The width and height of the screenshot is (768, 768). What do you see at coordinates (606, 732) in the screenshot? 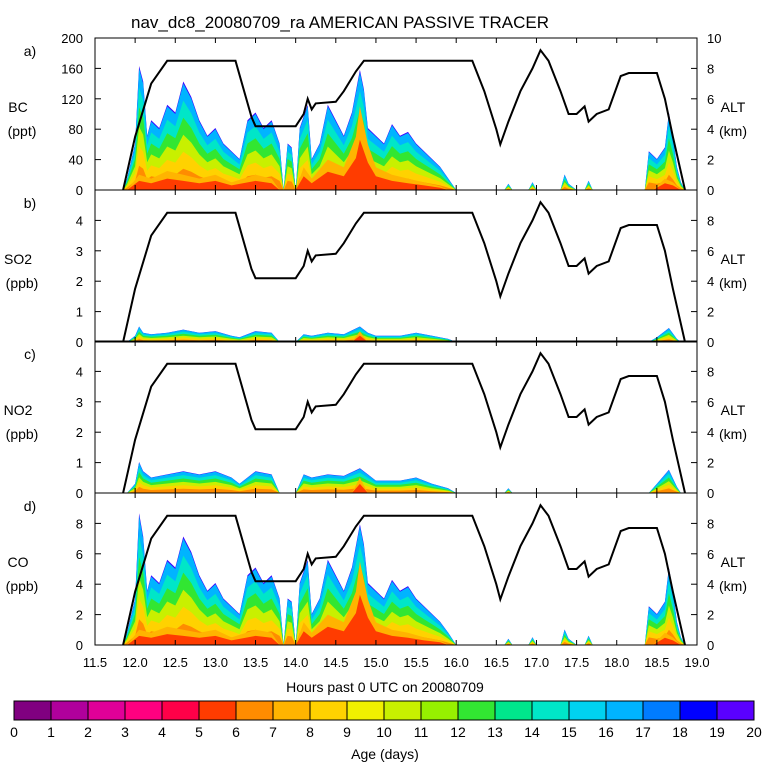
I see `colorbar-tick-label: 16` at bounding box center [606, 732].